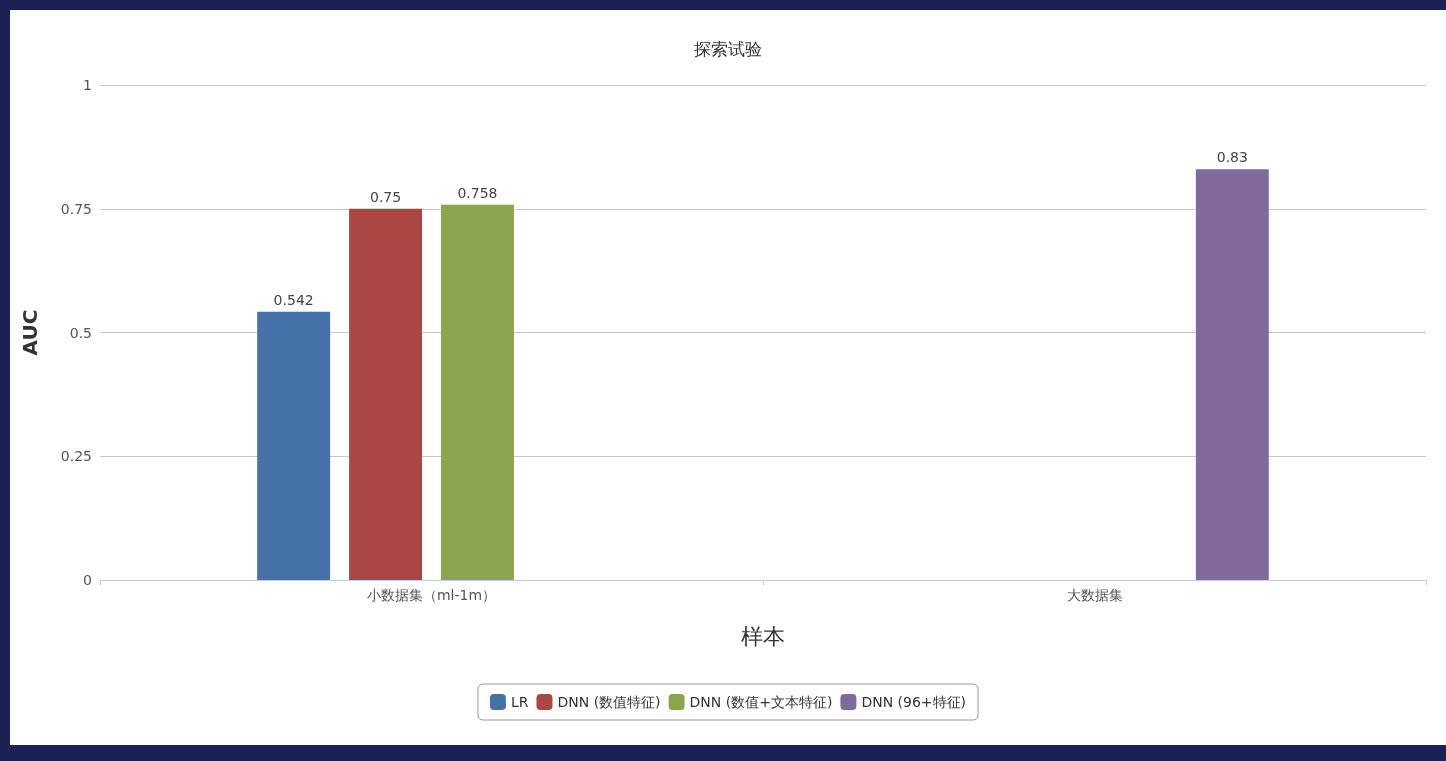 The height and width of the screenshot is (761, 1446). Describe the element at coordinates (609, 702) in the screenshot. I see `legend-label: DNN (数值特征)` at that location.